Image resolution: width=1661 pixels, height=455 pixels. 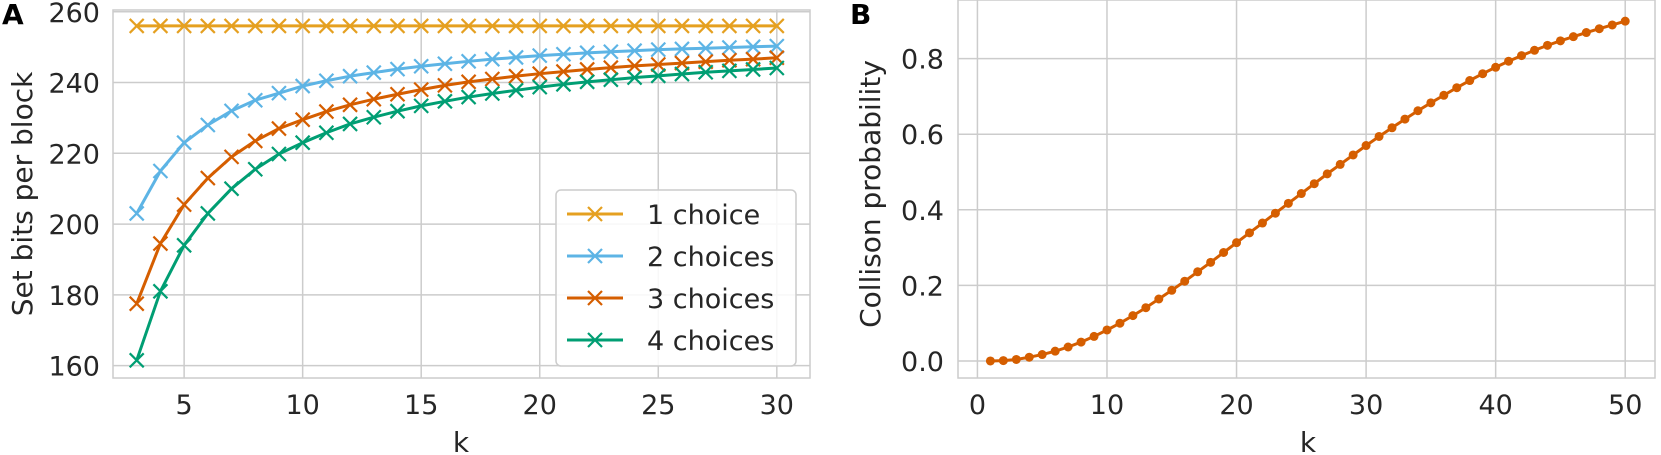 What do you see at coordinates (710, 257) in the screenshot?
I see `legend-label-2-choices: 2 choices` at bounding box center [710, 257].